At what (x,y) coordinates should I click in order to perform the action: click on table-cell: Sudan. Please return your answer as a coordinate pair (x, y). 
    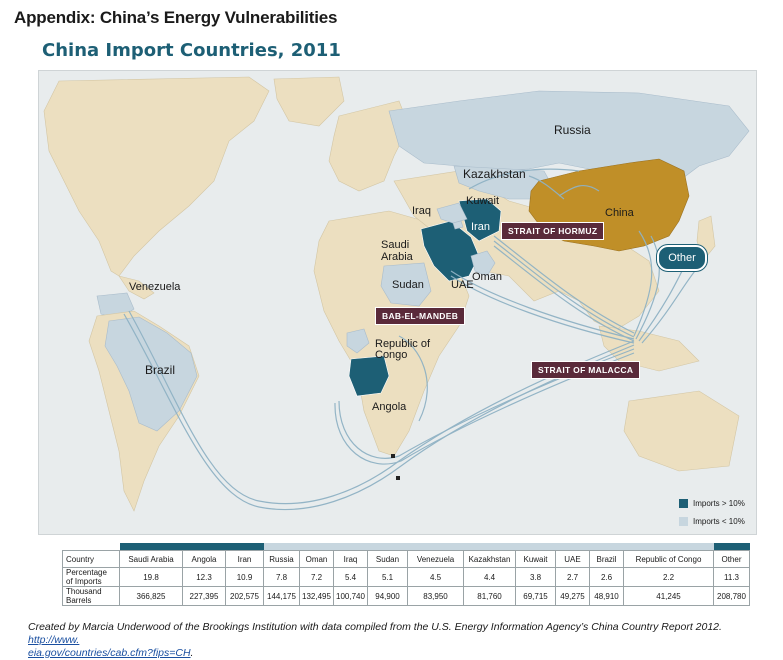
    Looking at the image, I should click on (387, 559).